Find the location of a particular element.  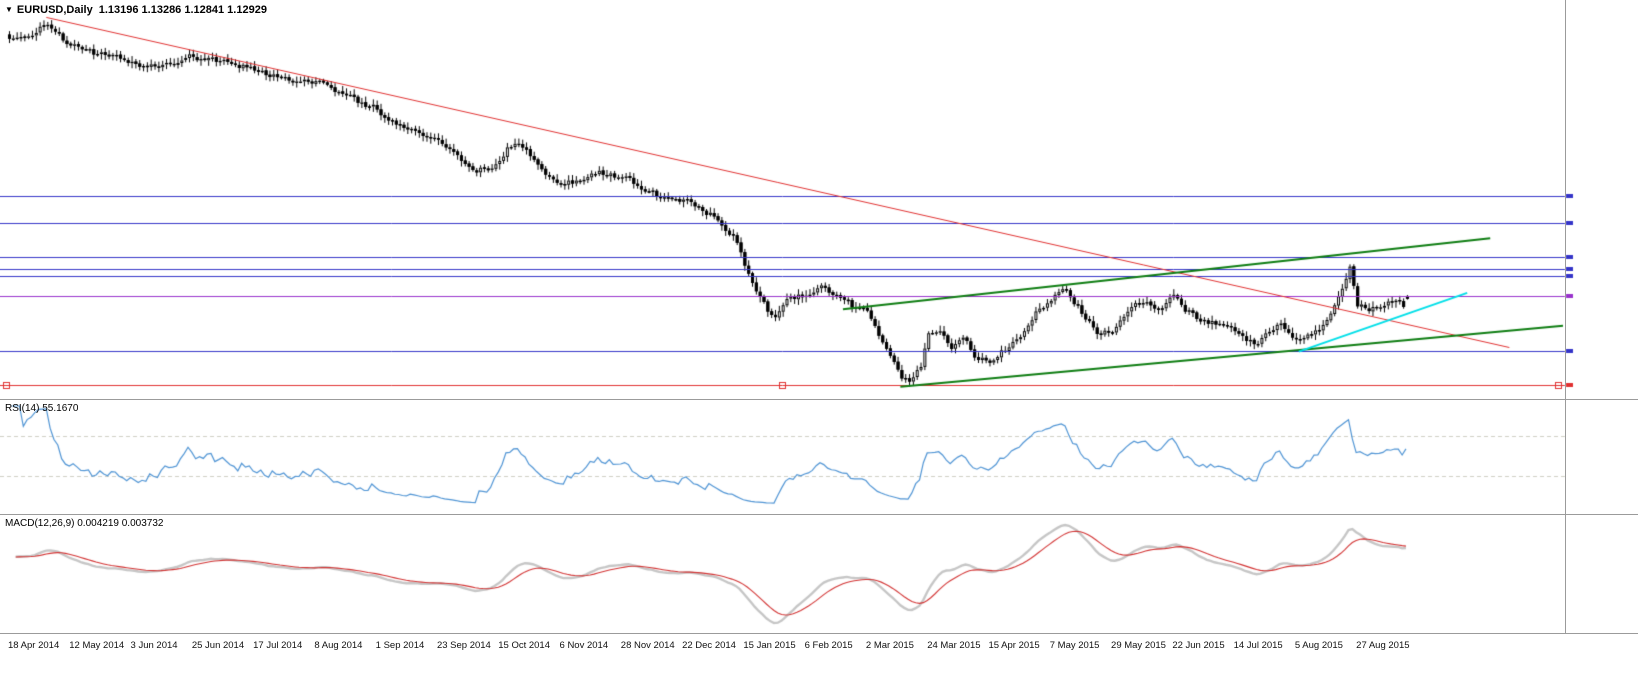

symbol-period-label: EURUSD,Daily is located at coordinates (54, 10).